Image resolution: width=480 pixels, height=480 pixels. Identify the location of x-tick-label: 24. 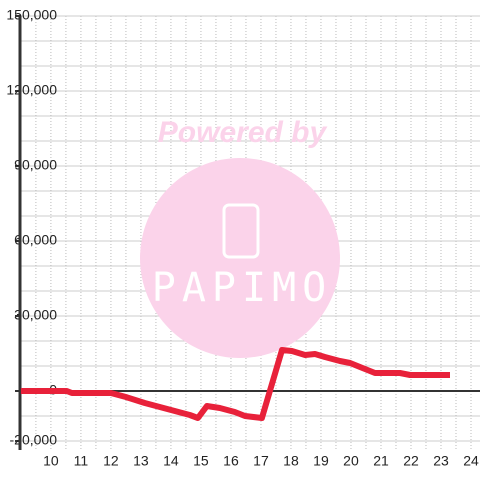
(471, 461).